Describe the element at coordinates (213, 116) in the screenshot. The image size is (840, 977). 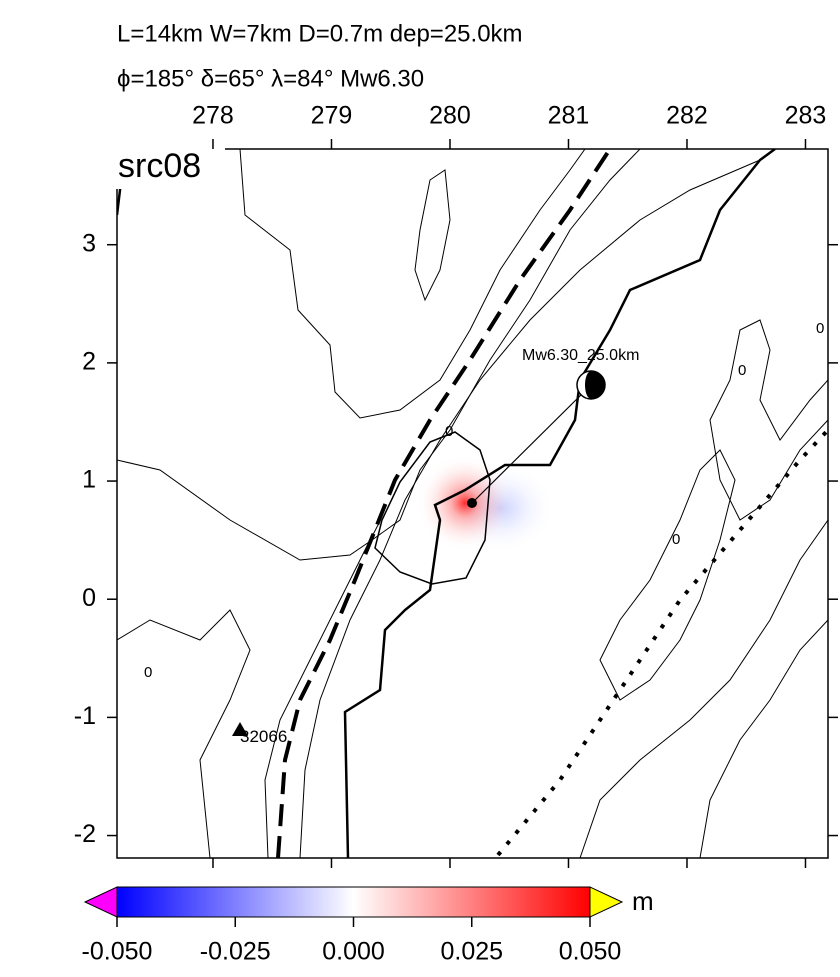
I see `x-tick-label: 278` at that location.